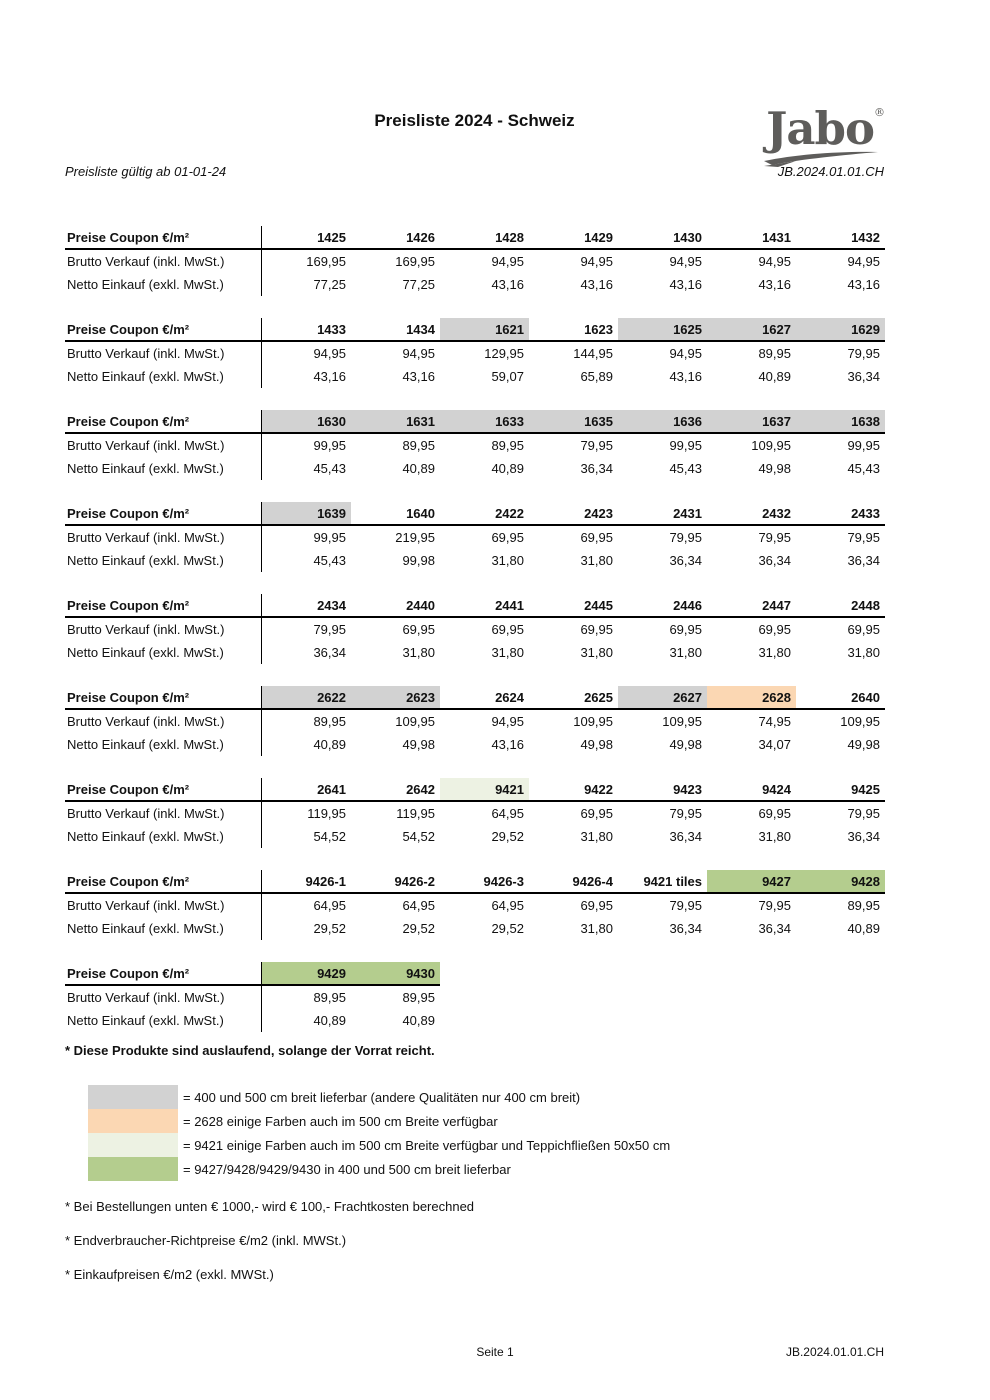 Image resolution: width=990 pixels, height=1400 pixels. Describe the element at coordinates (507, 928) in the screenshot. I see `price-cell: 29,52` at that location.